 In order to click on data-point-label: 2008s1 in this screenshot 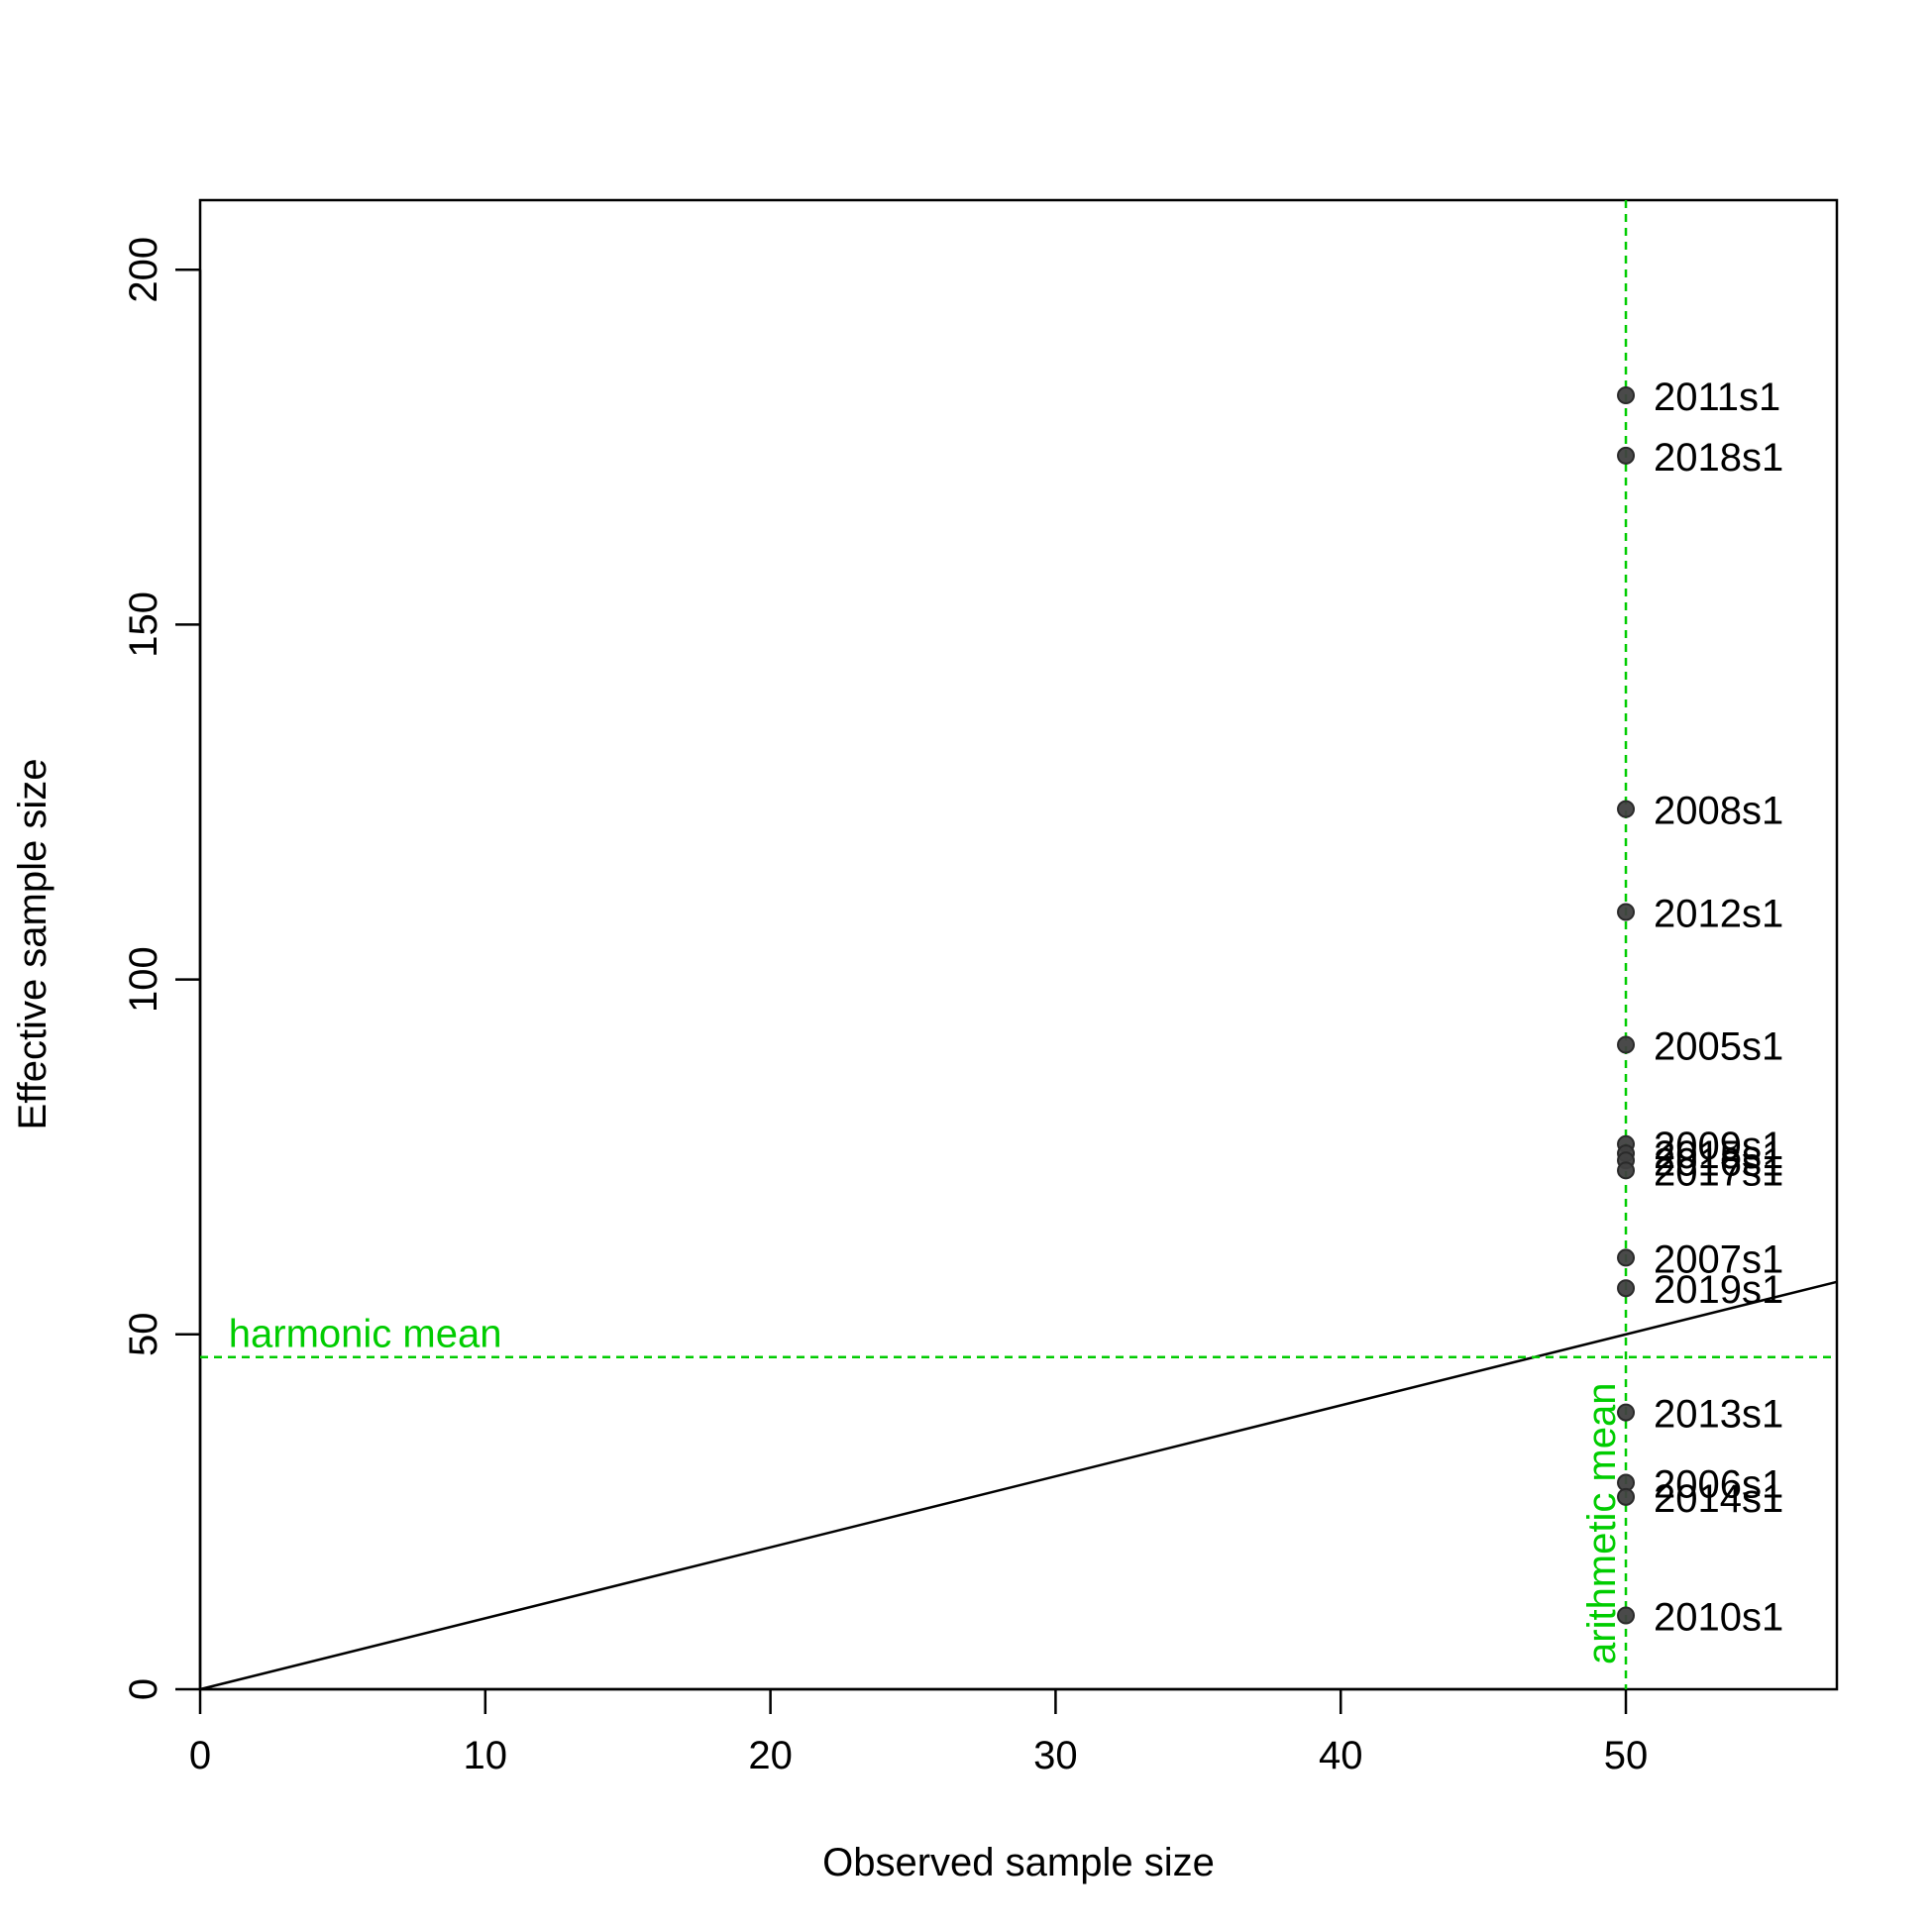, I will do `click(1718, 812)`.